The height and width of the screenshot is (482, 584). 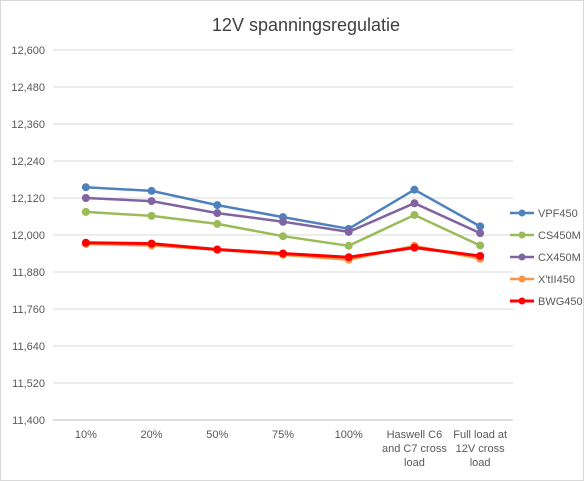 I want to click on y-tick-label: 11,400, so click(x=28, y=421).